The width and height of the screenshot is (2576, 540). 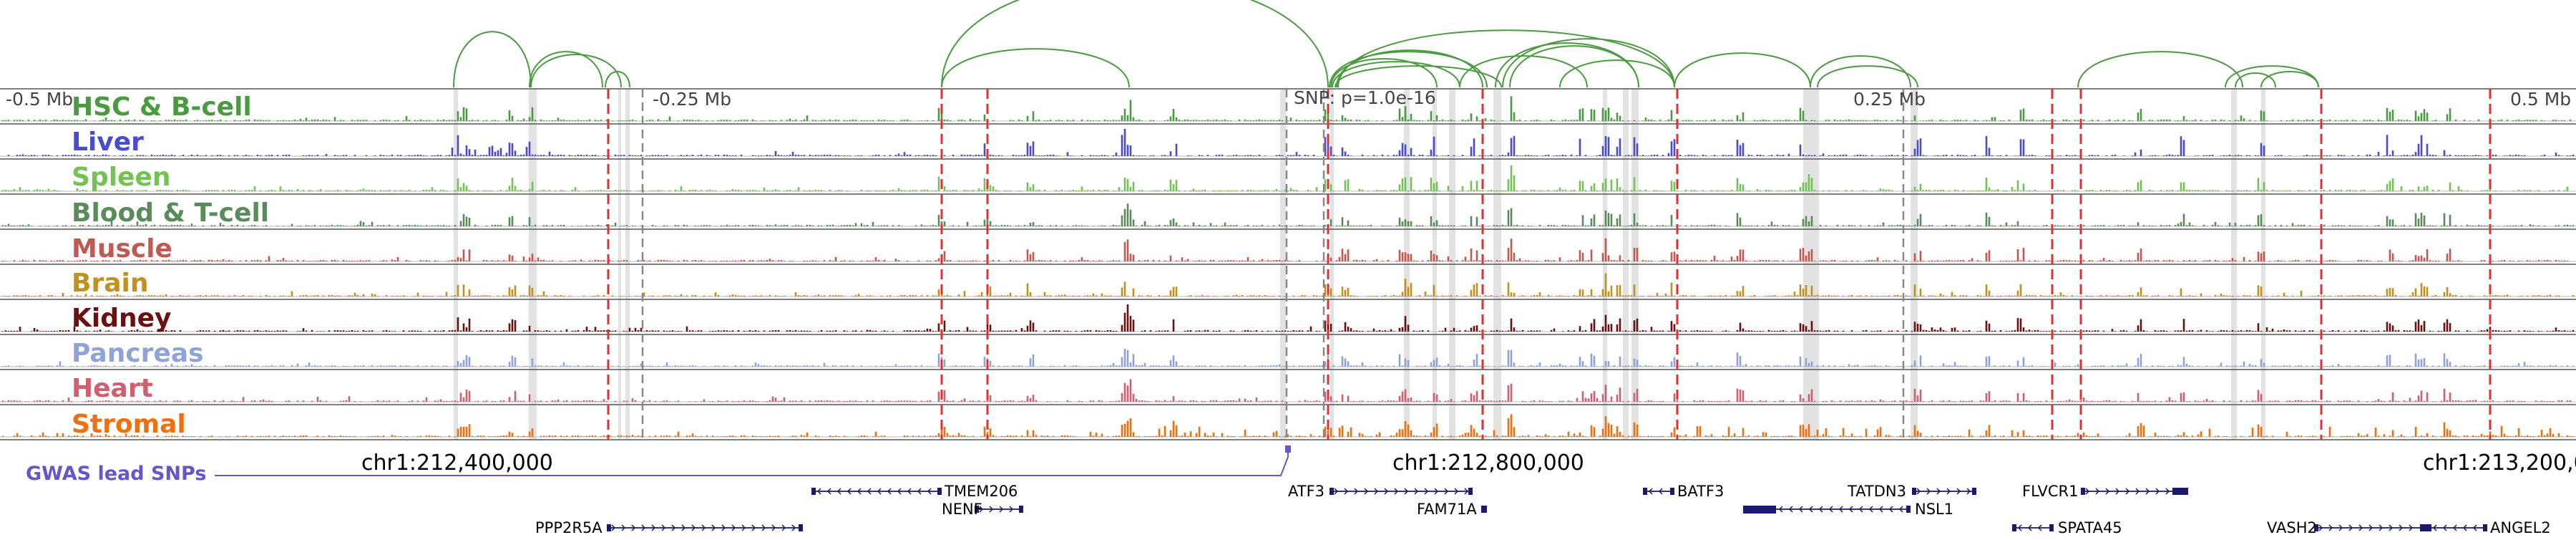 What do you see at coordinates (2029, 527) in the screenshot?
I see `gene-strand-arrows-spata45` at bounding box center [2029, 527].